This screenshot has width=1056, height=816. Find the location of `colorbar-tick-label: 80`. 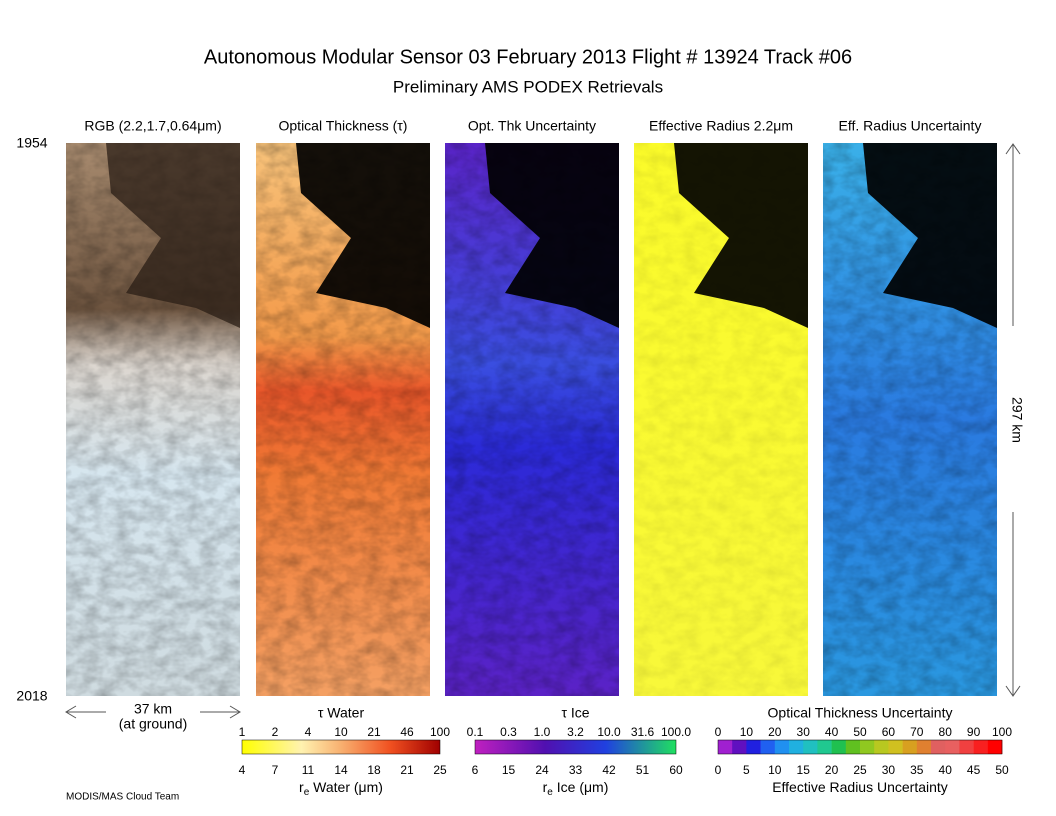

colorbar-tick-label: 80 is located at coordinates (946, 732).